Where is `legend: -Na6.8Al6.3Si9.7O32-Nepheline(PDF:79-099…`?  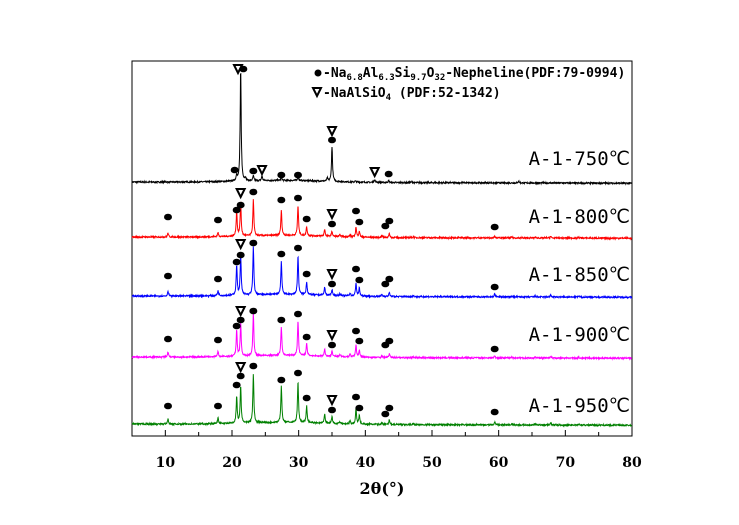 legend: -Na6.8Al6.3Si9.7O32-Nepheline(PDF:79-099… is located at coordinates (468, 84).